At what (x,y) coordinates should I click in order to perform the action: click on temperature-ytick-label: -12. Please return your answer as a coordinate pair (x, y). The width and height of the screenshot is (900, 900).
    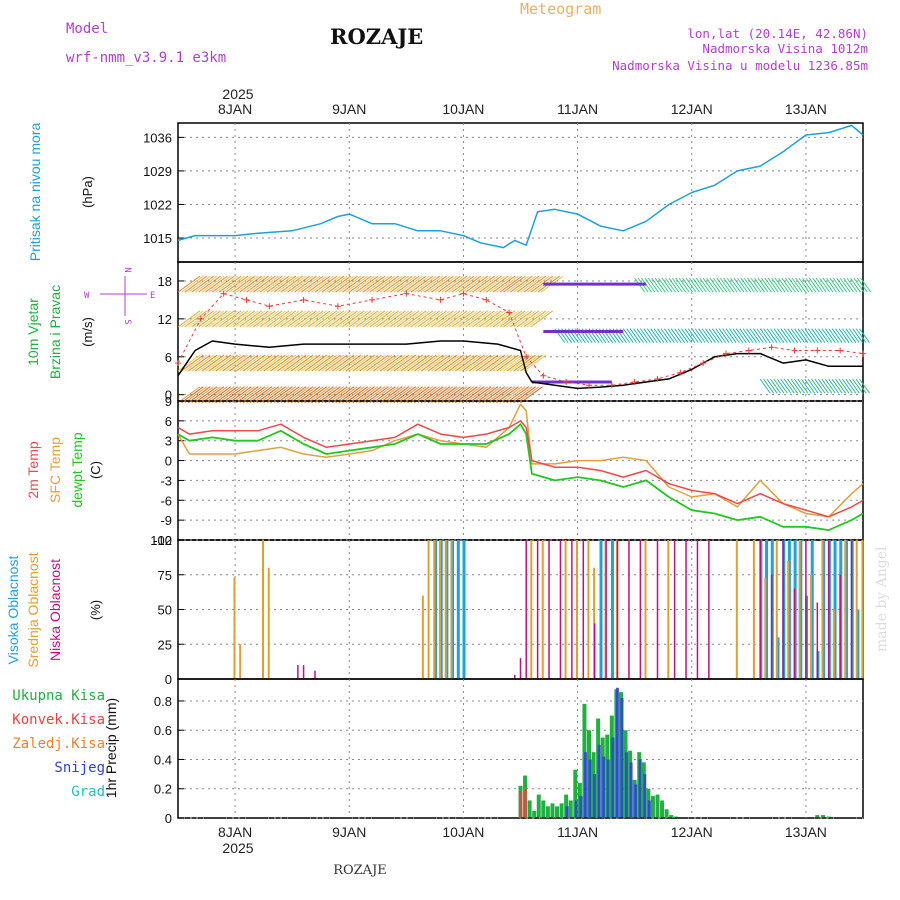
    Looking at the image, I should click on (162, 540).